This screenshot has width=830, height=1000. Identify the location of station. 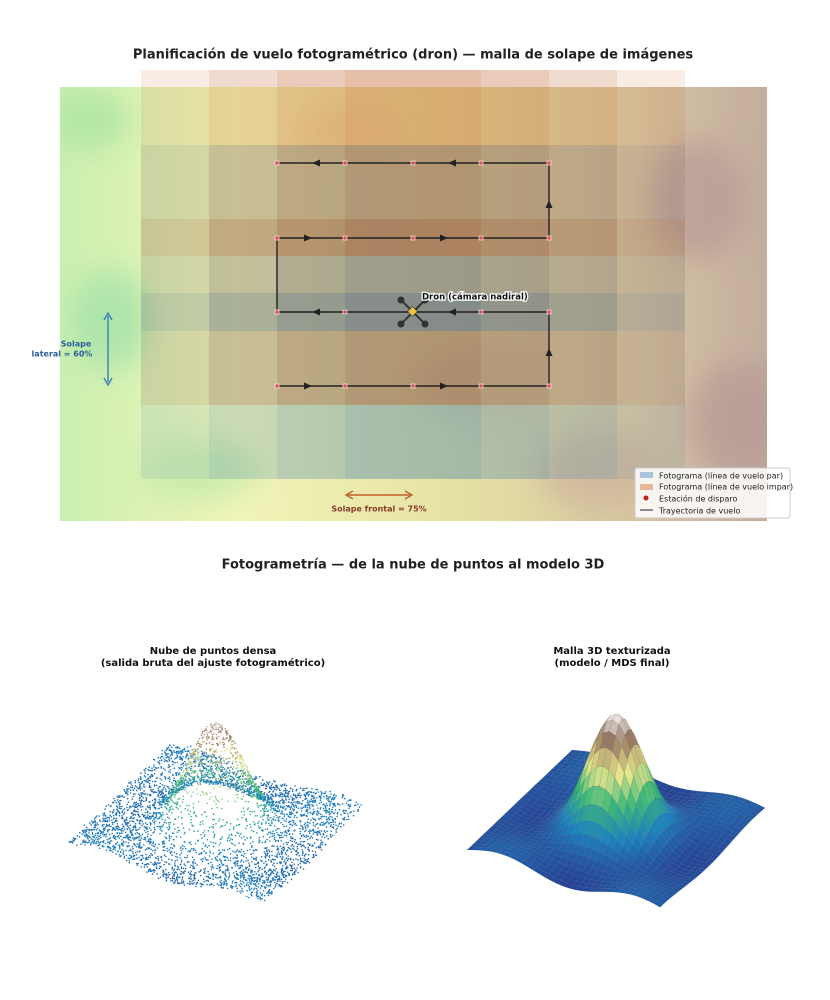
(413, 386).